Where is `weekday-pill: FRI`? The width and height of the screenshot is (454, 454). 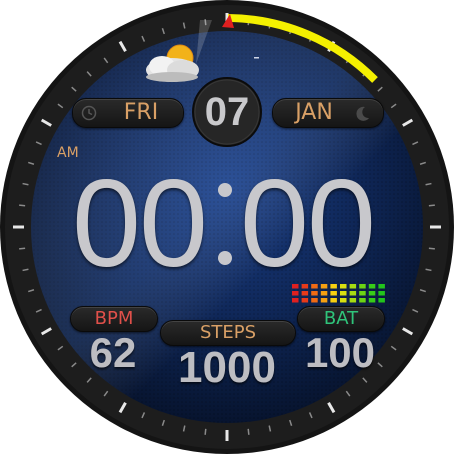
weekday-pill: FRI is located at coordinates (128, 113).